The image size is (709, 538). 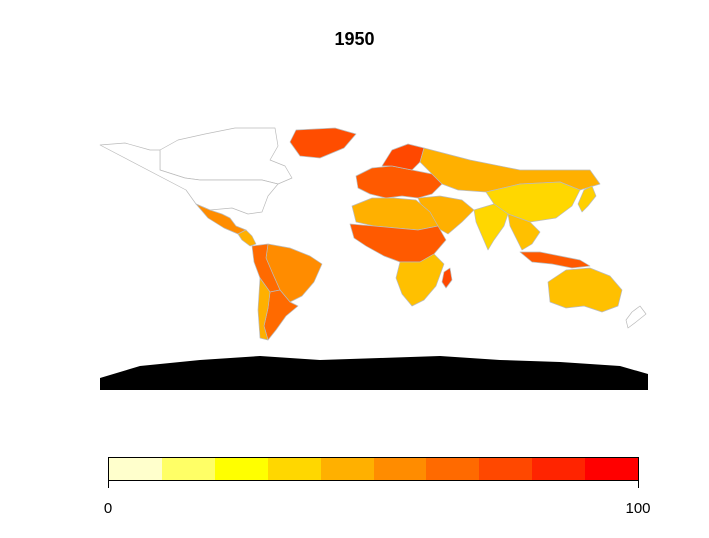 What do you see at coordinates (323, 143) in the screenshot?
I see `region-greenland` at bounding box center [323, 143].